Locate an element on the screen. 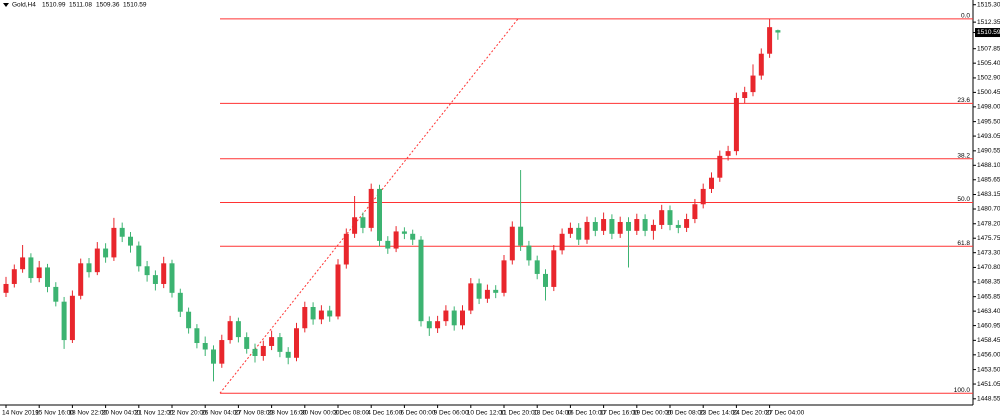 The width and height of the screenshot is (1000, 420). x-tick-label: 18 Nov 22:00 is located at coordinates (87, 413).